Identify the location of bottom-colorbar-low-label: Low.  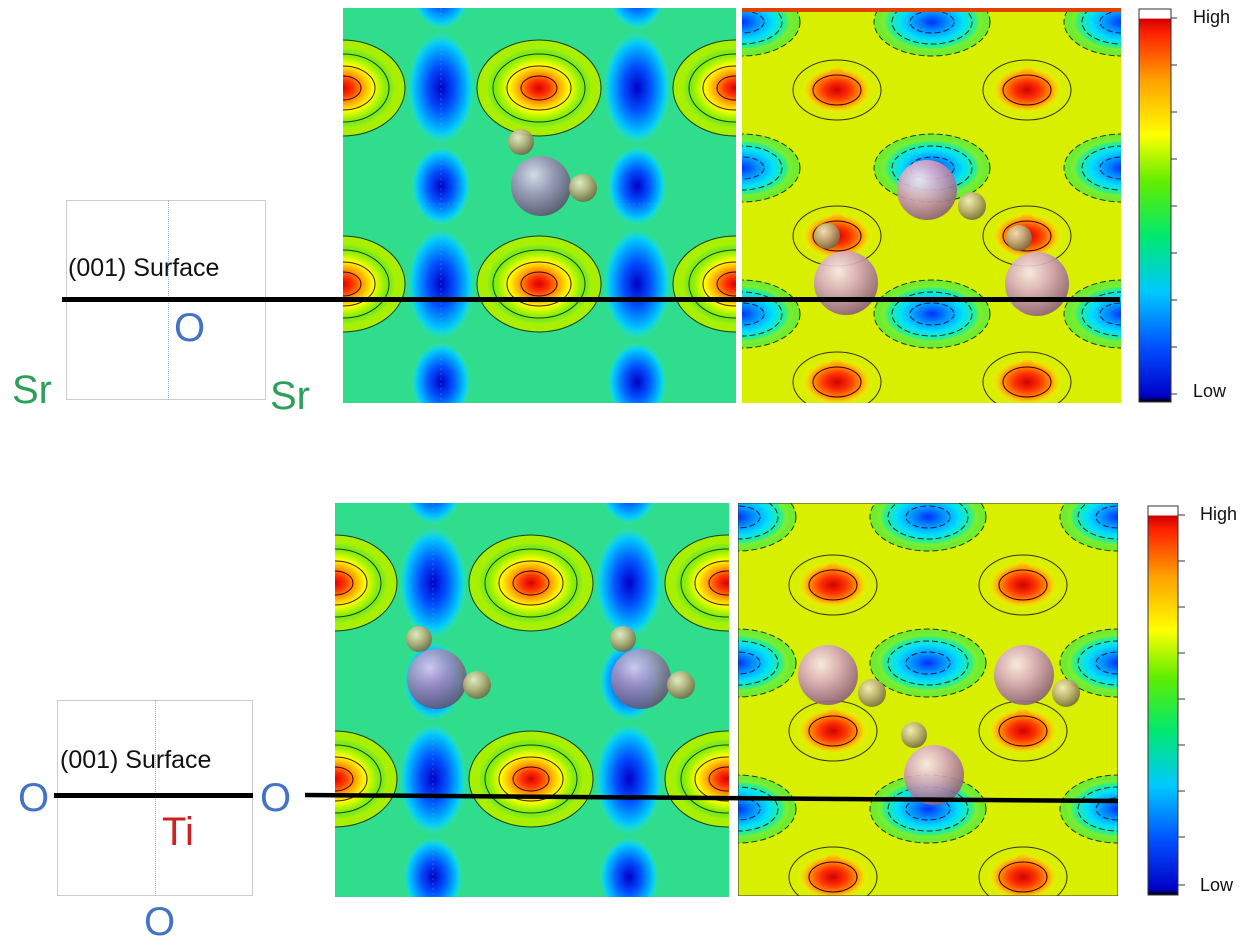
(1217, 885).